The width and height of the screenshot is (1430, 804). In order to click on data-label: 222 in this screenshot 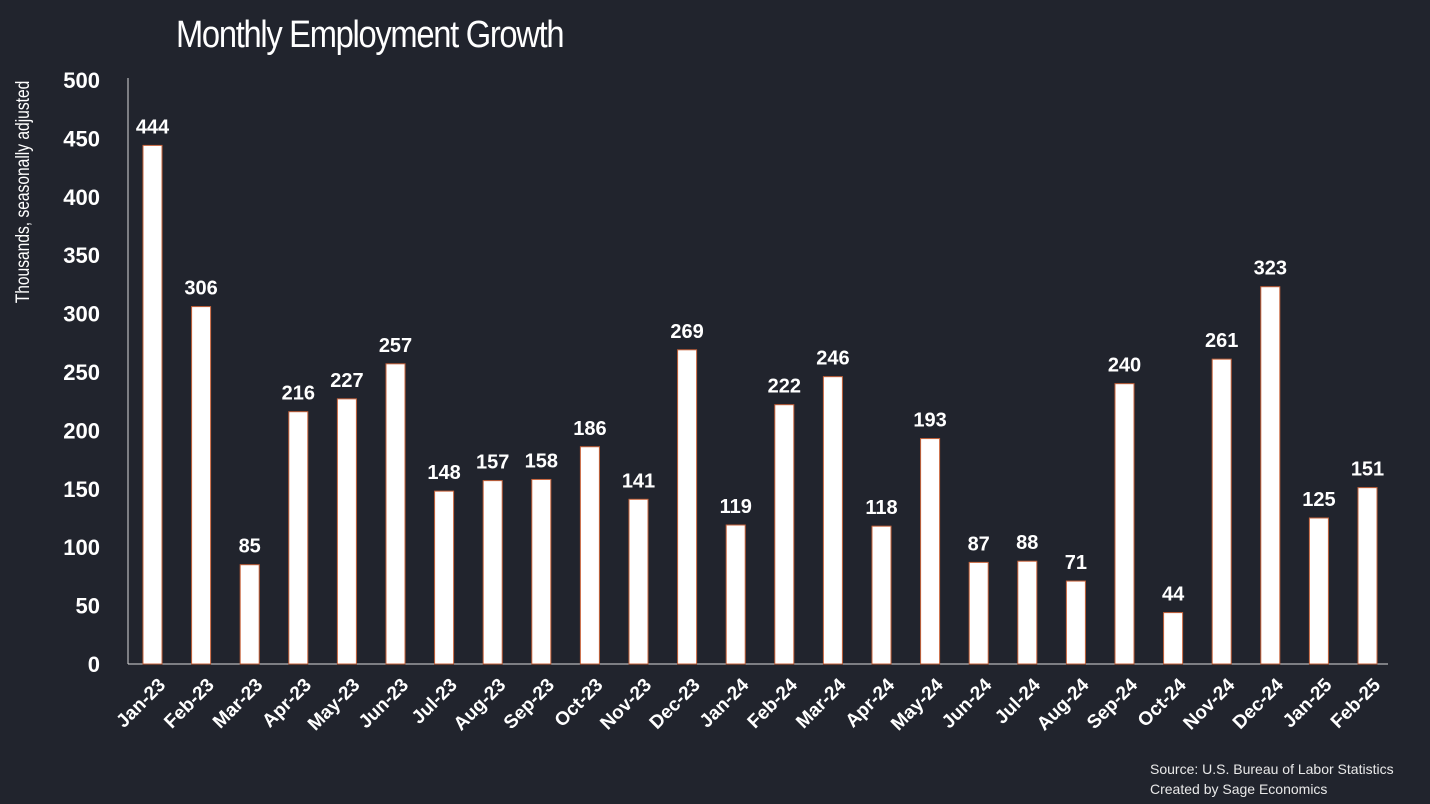, I will do `click(784, 387)`.